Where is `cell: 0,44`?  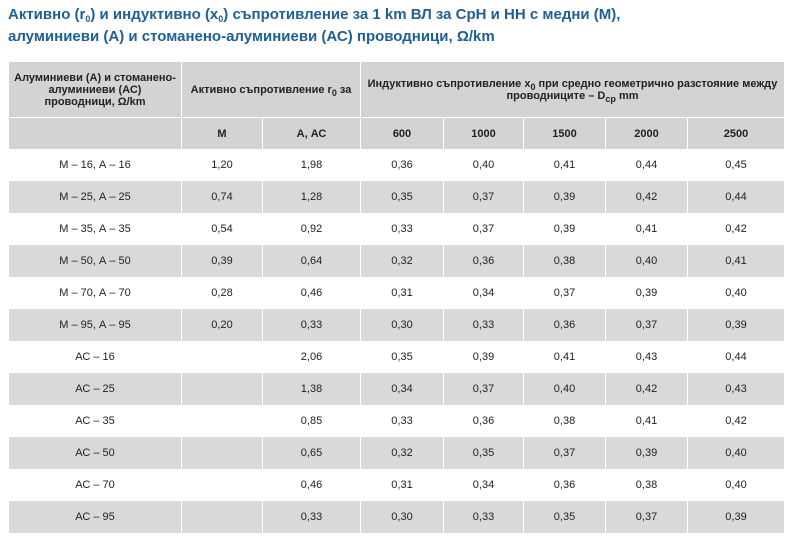 cell: 0,44 is located at coordinates (646, 165).